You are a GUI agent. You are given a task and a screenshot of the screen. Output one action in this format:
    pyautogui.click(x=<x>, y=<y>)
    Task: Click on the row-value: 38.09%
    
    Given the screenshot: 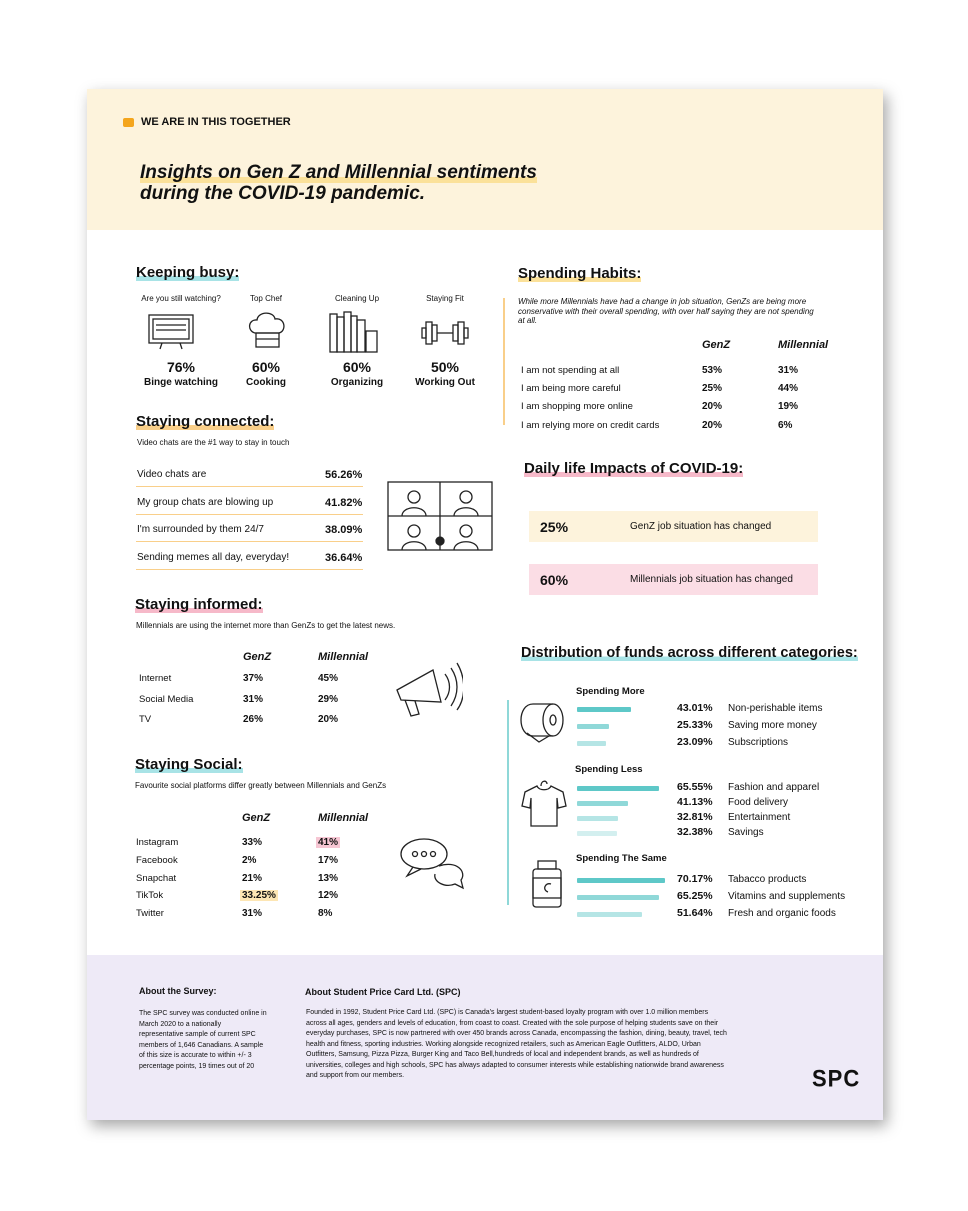 What is the action you would take?
    pyautogui.click(x=344, y=530)
    